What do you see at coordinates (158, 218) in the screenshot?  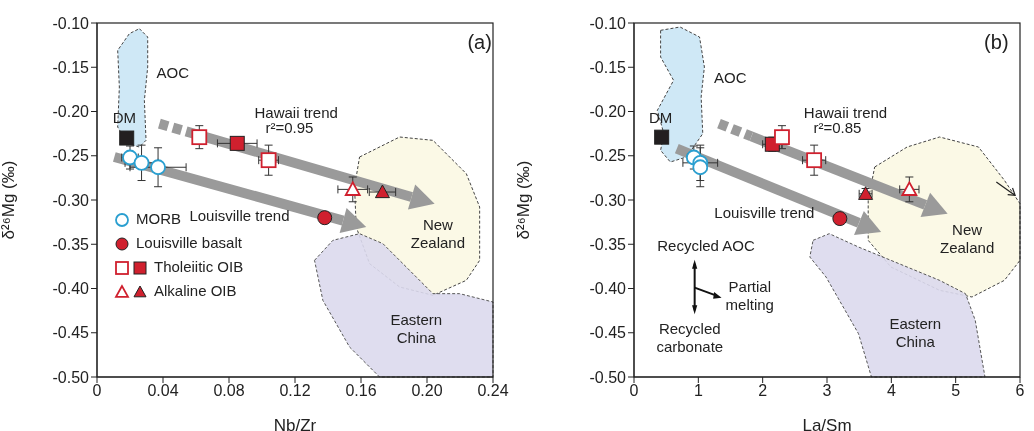 I see `legend-label: MORB` at bounding box center [158, 218].